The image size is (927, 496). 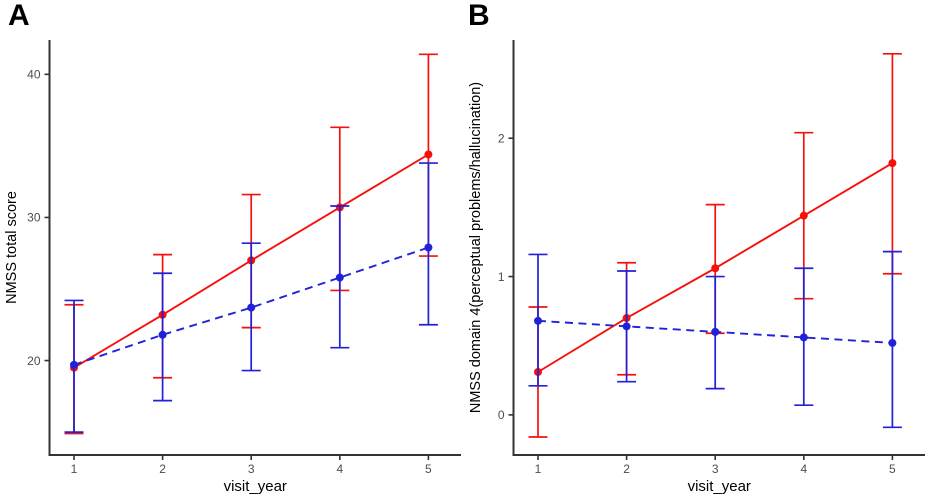 What do you see at coordinates (501, 415) in the screenshot?
I see `y-tick-label: 0` at bounding box center [501, 415].